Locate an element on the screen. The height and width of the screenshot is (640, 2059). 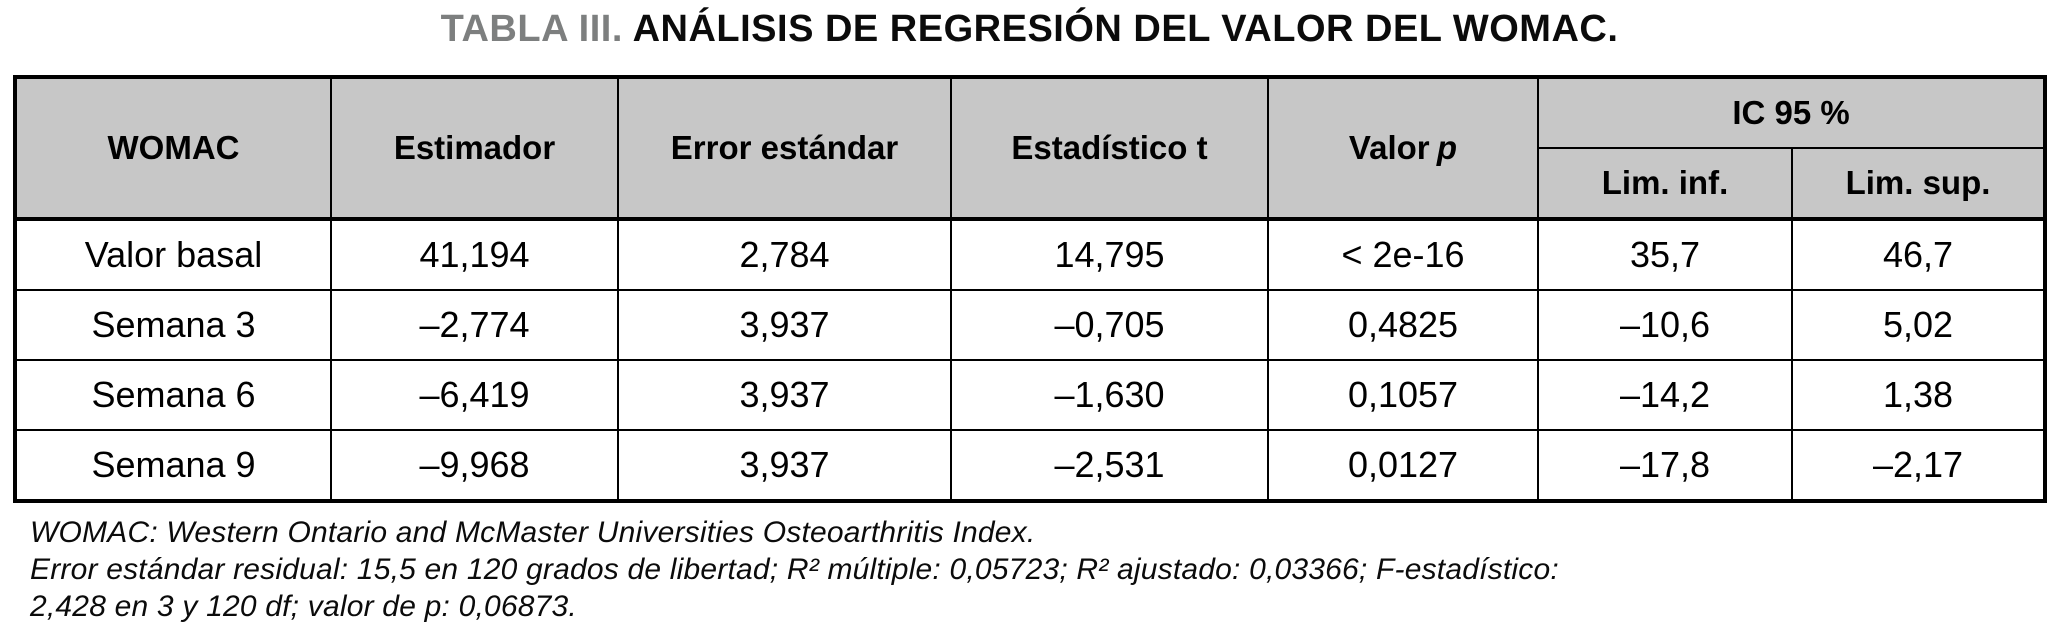
cell-row-label: Semana 3 is located at coordinates (173, 325).